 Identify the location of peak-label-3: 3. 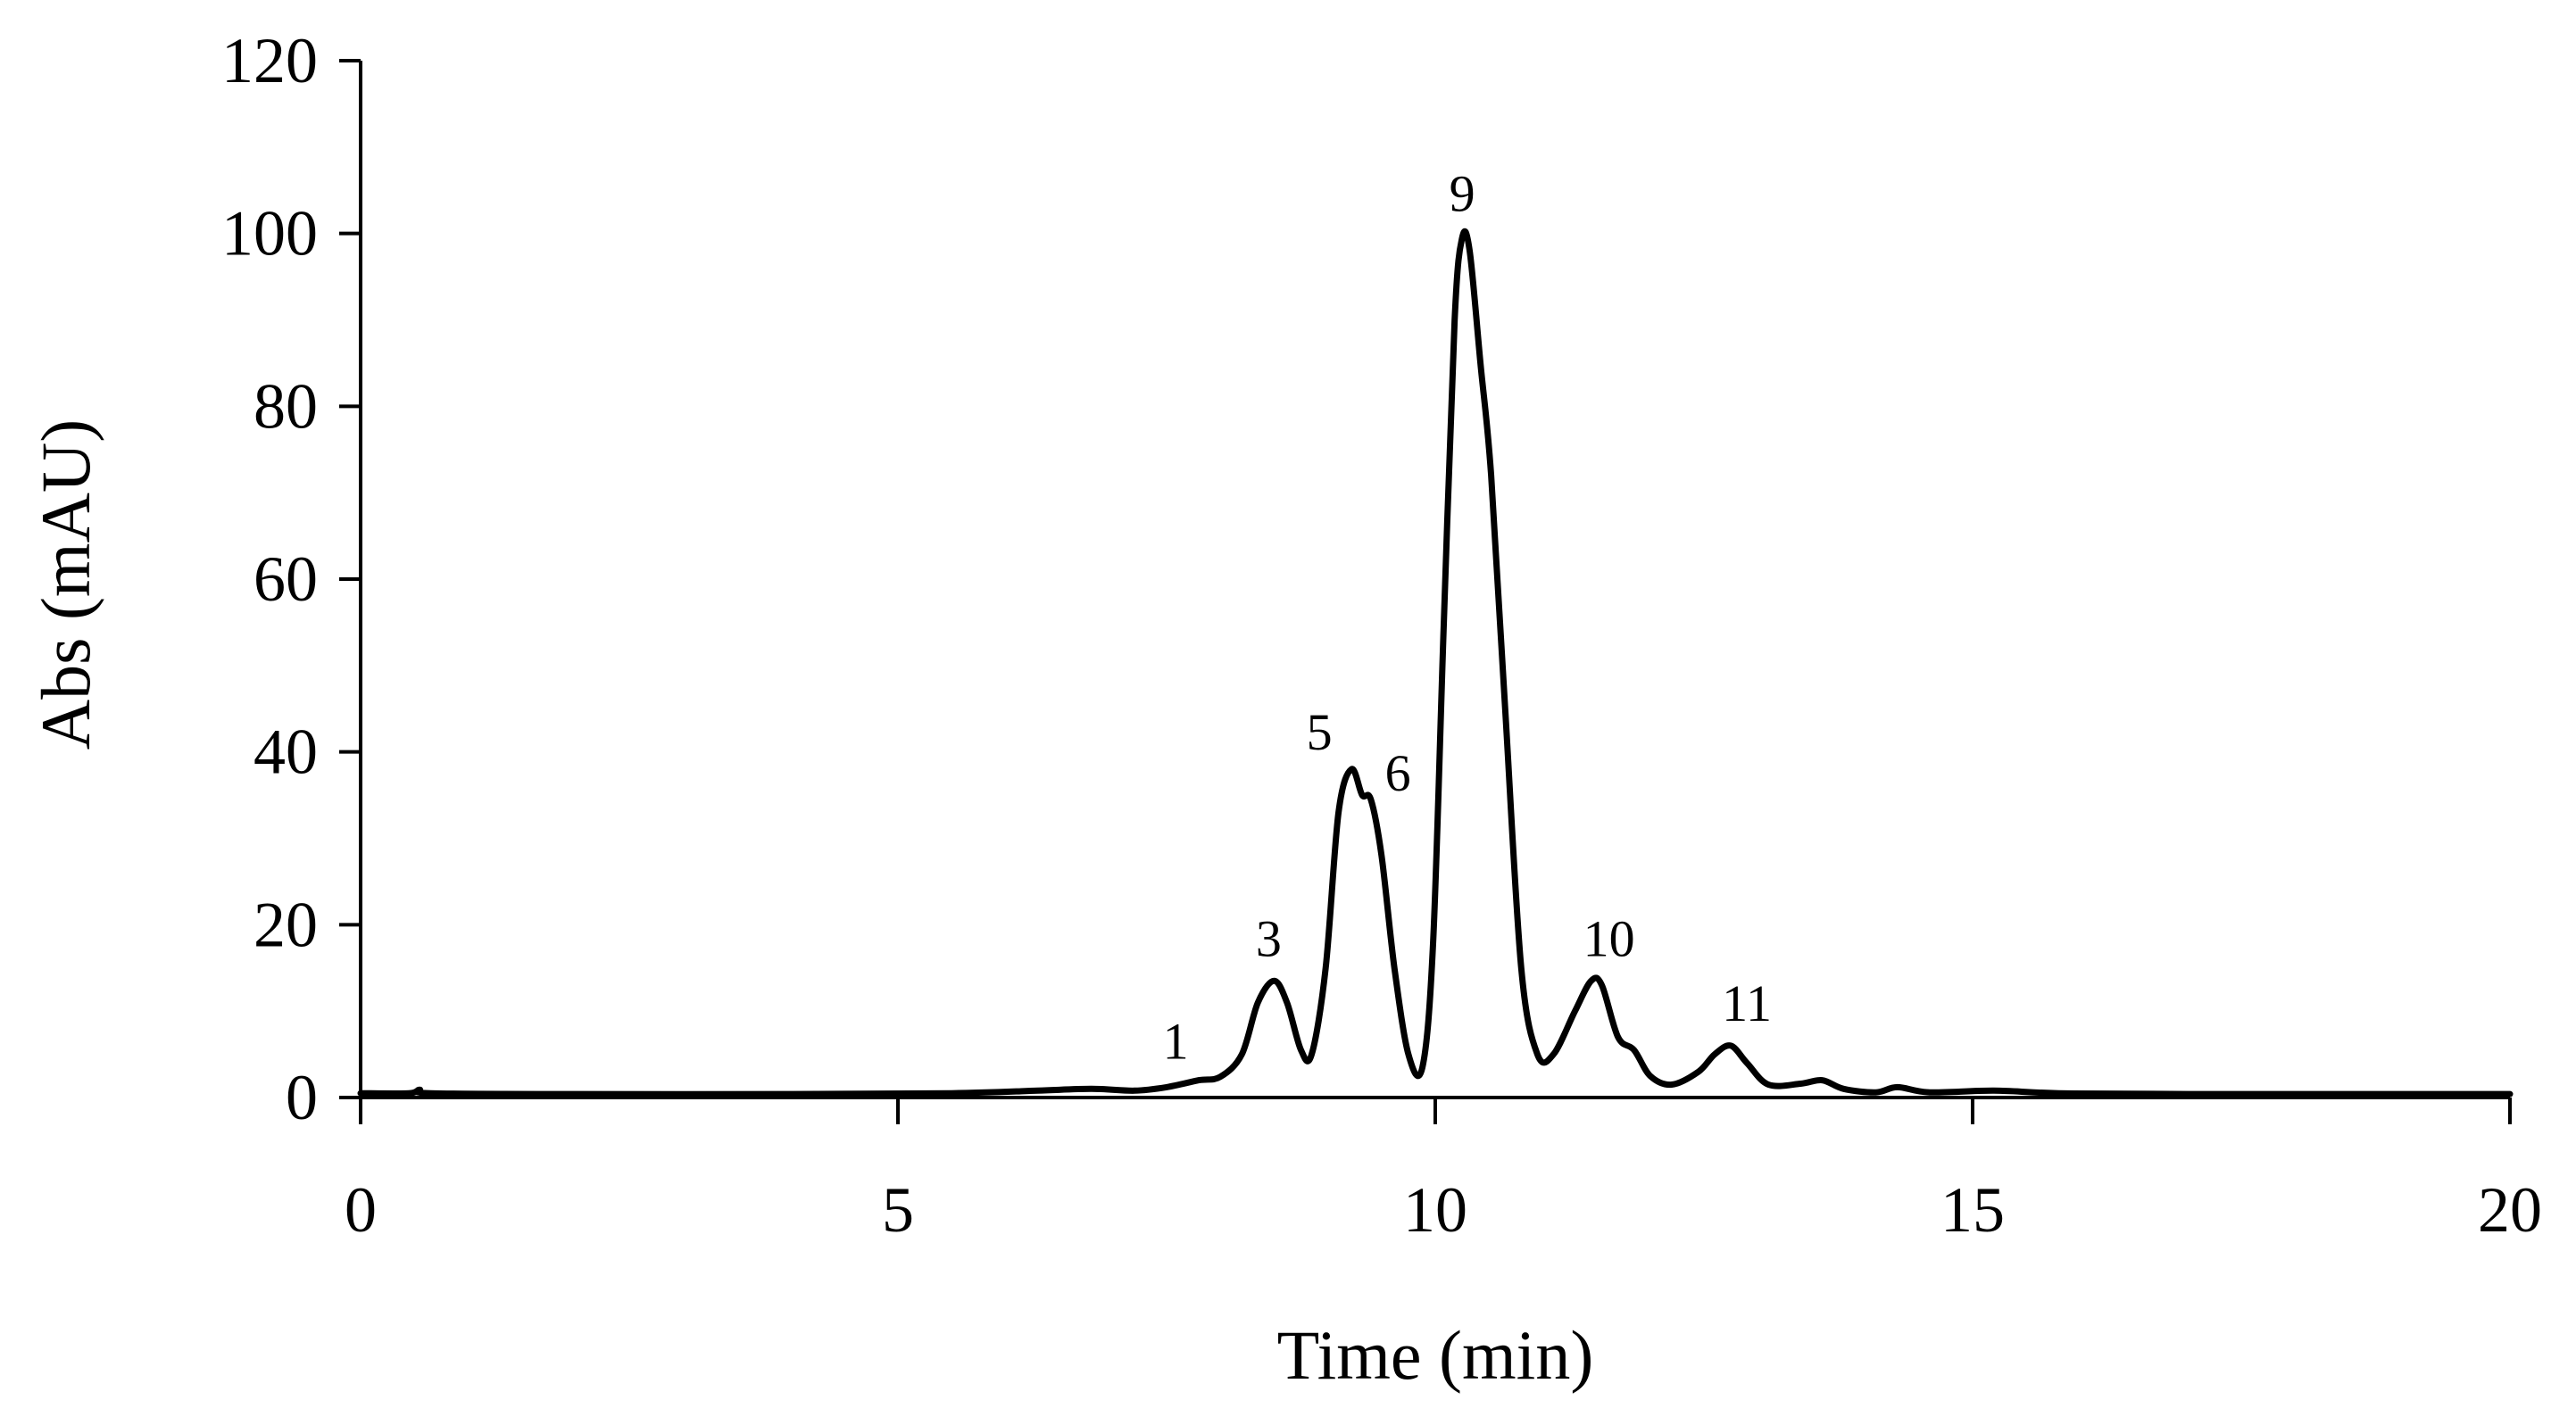
(1269, 938).